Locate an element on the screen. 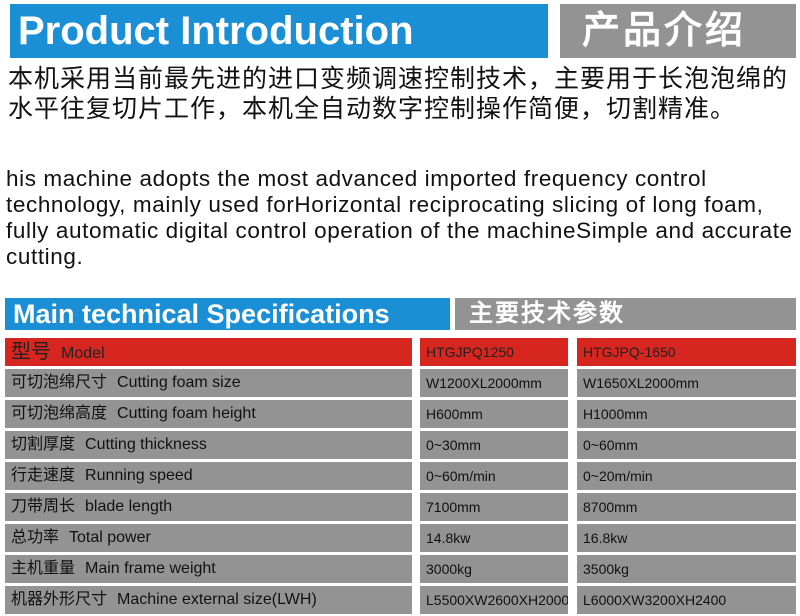 Image resolution: width=800 pixels, height=616 pixels. spec-value-1: L5500XW2600XH2000 is located at coordinates (494, 600).